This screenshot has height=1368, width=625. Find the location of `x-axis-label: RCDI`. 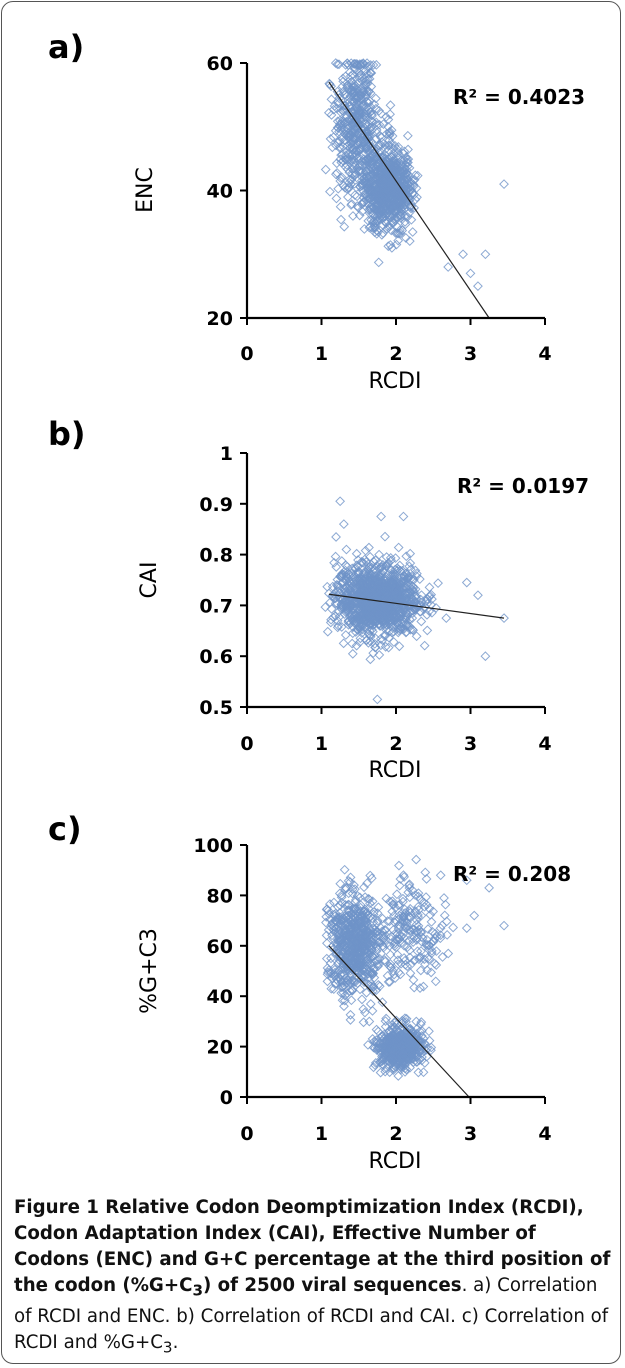

x-axis-label: RCDI is located at coordinates (395, 381).